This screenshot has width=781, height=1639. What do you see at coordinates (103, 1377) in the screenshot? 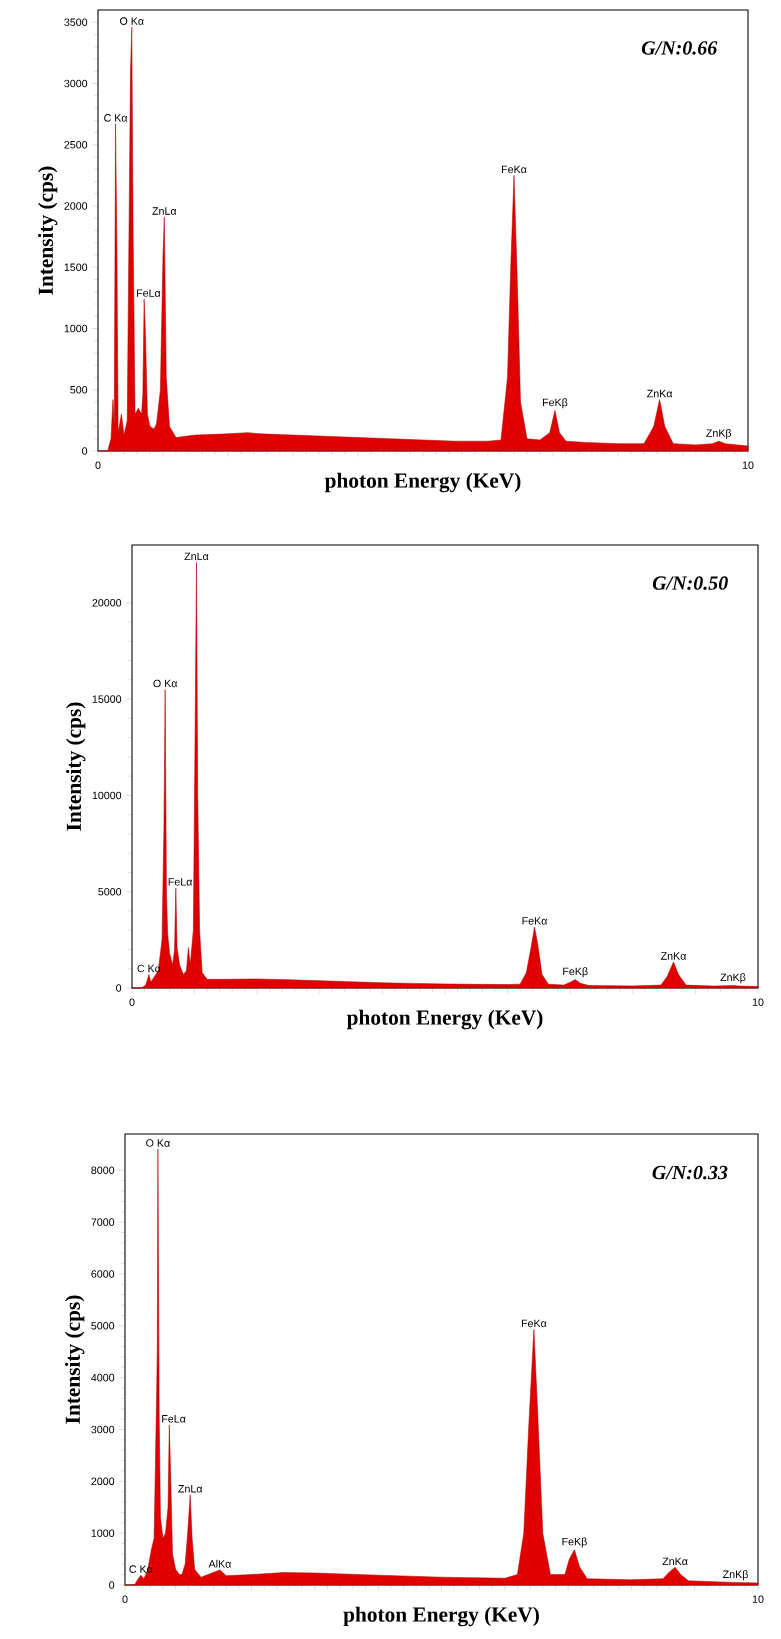
I see `y-tick-label: 4000` at bounding box center [103, 1377].